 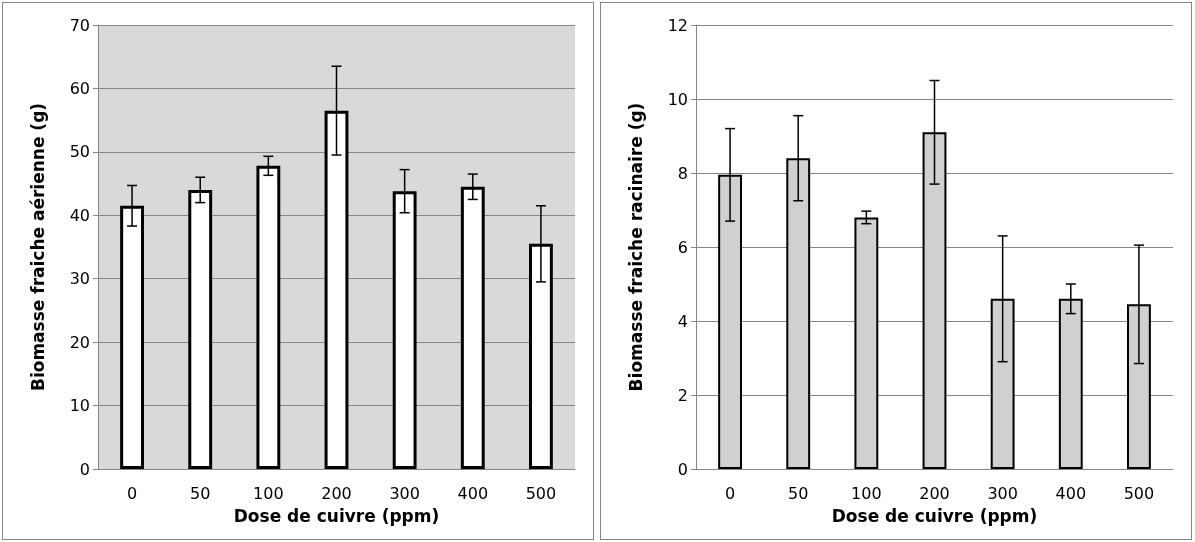 I want to click on y-tick-label: 4, so click(x=682, y=321).